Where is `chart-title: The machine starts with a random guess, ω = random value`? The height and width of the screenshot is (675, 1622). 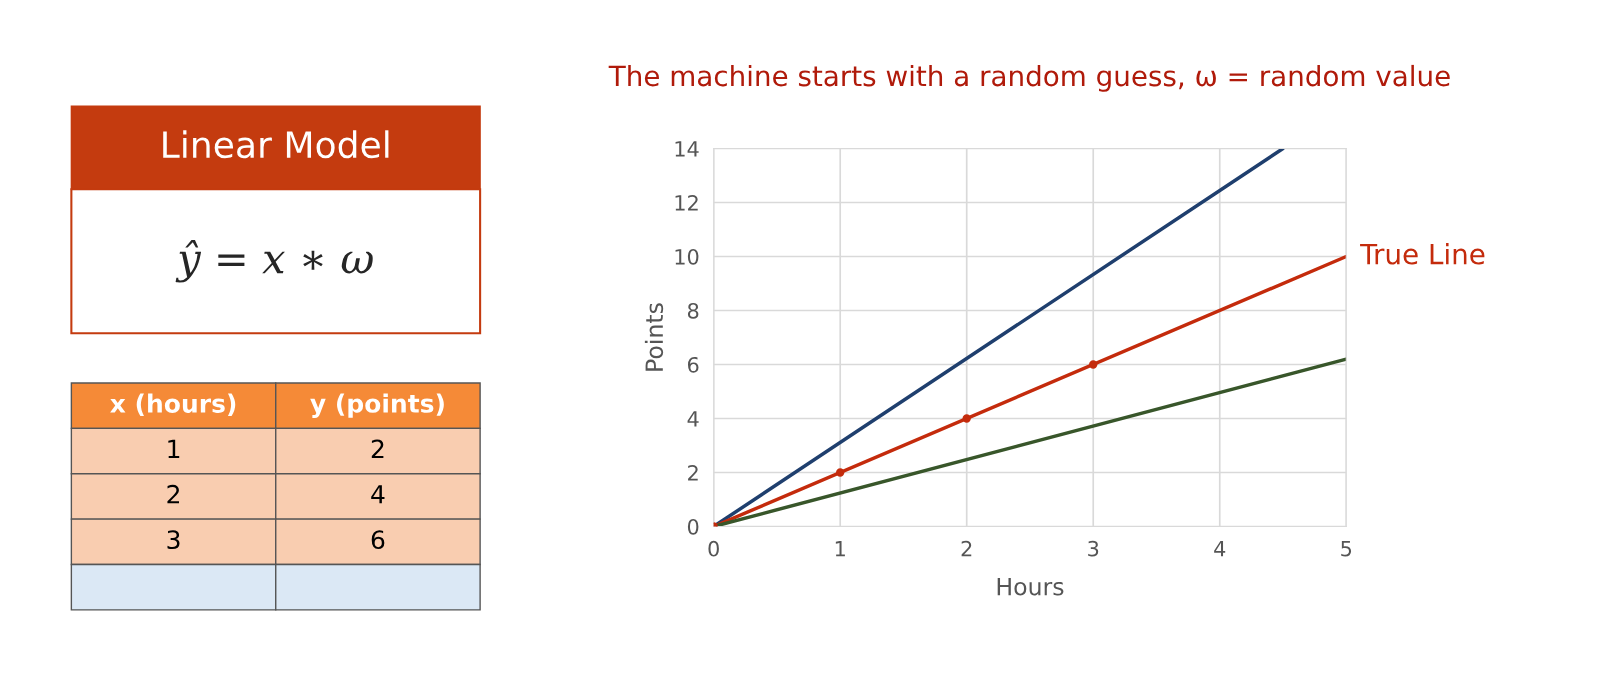 chart-title: The machine starts with a random guess, ω = random value is located at coordinates (1029, 78).